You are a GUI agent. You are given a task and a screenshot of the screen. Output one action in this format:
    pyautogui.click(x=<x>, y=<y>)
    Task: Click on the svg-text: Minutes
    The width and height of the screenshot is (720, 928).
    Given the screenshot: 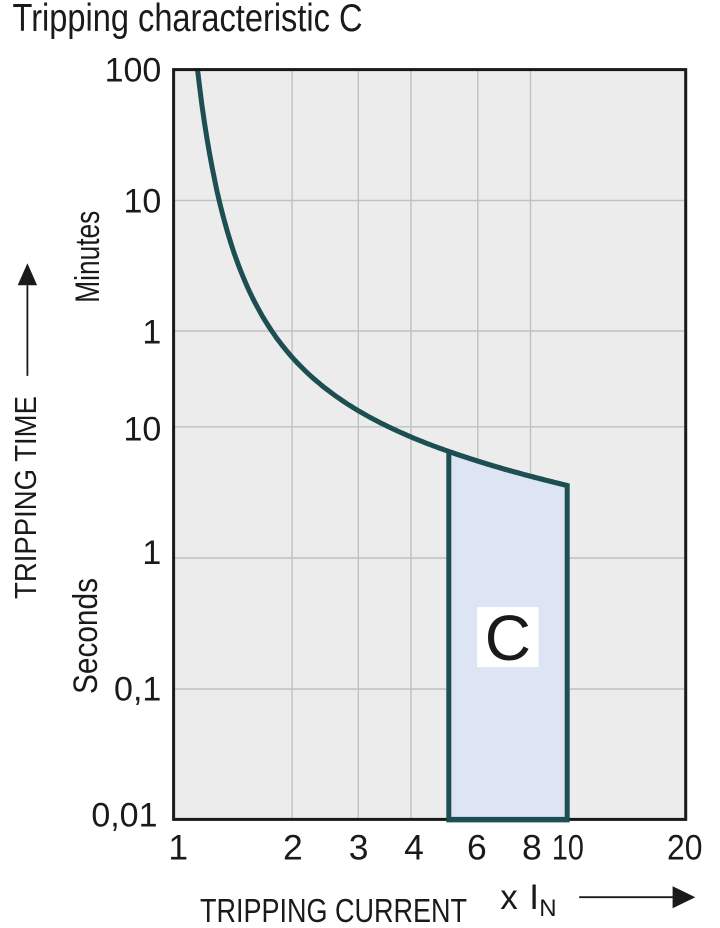 What is the action you would take?
    pyautogui.click(x=88, y=257)
    